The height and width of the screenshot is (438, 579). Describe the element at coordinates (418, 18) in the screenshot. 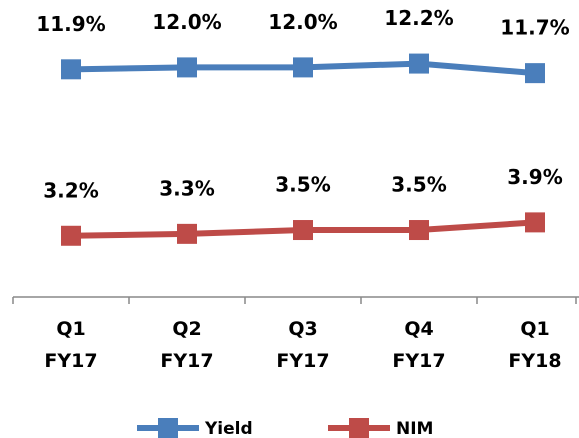

I see `data-label: 12.2%` at that location.